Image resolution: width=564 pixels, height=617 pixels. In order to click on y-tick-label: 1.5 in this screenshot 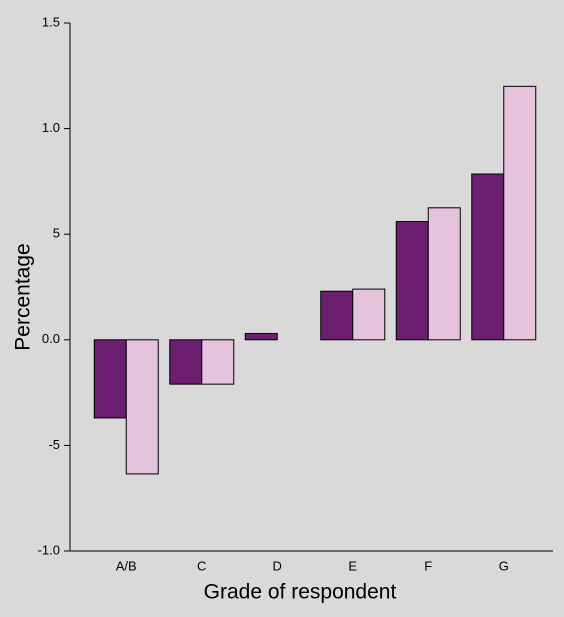, I will do `click(51, 21)`.